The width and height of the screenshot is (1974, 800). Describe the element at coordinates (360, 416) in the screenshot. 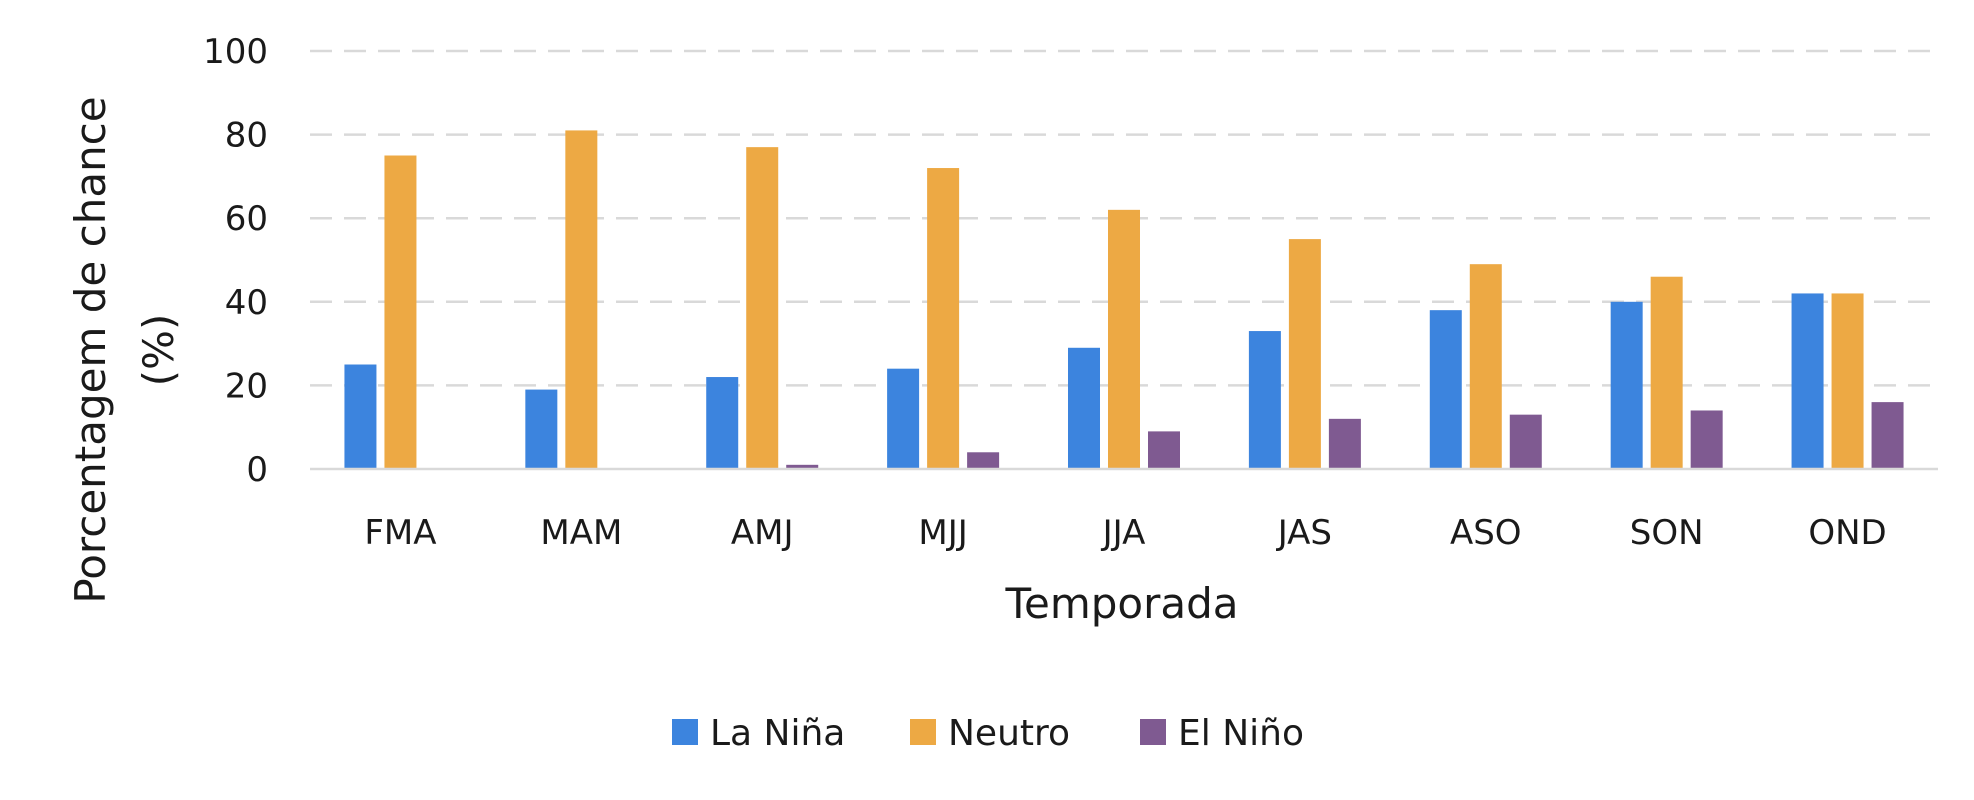

I see `bar-la-ni-a-fma` at that location.